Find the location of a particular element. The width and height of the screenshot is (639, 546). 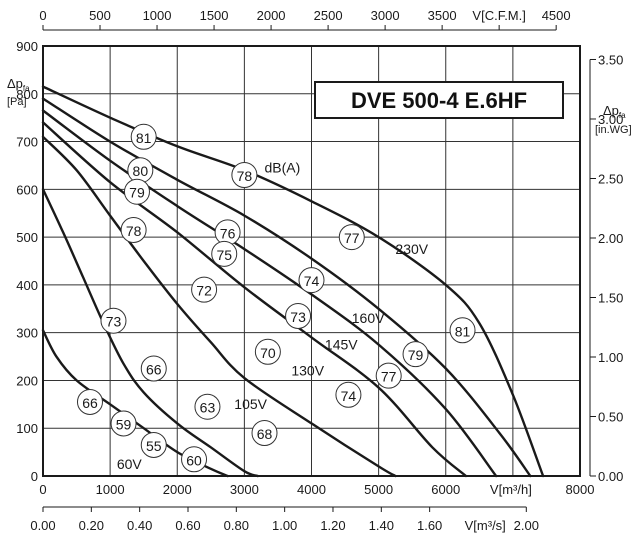

x-tick-label-bottom: 5000 is located at coordinates (378, 489).